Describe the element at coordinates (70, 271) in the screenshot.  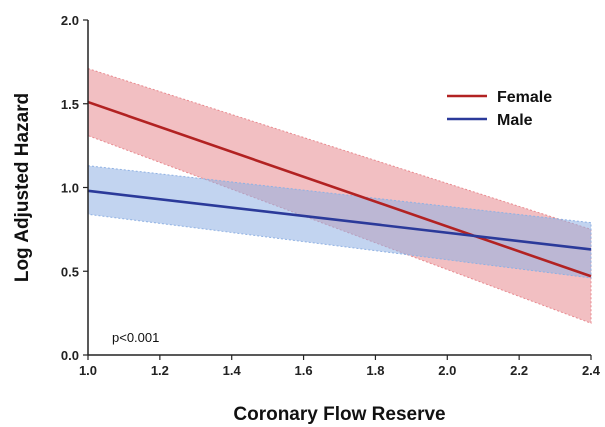
I see `y-tick-label: 0.5` at that location.